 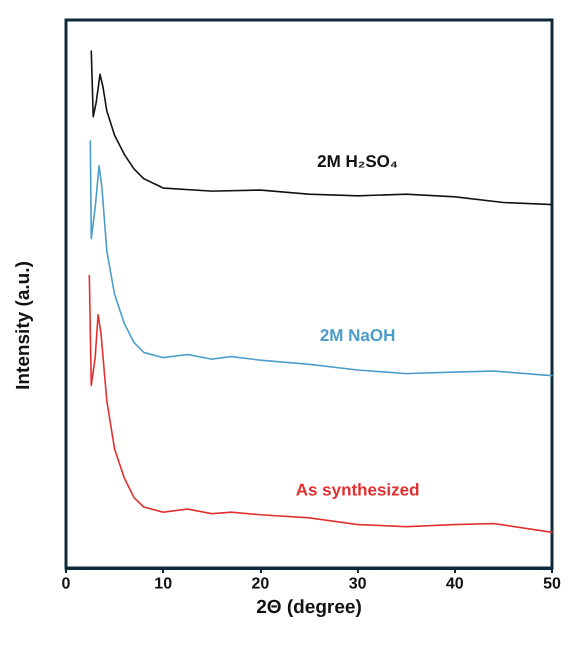 What do you see at coordinates (357, 584) in the screenshot?
I see `x-tick-label: 30` at bounding box center [357, 584].